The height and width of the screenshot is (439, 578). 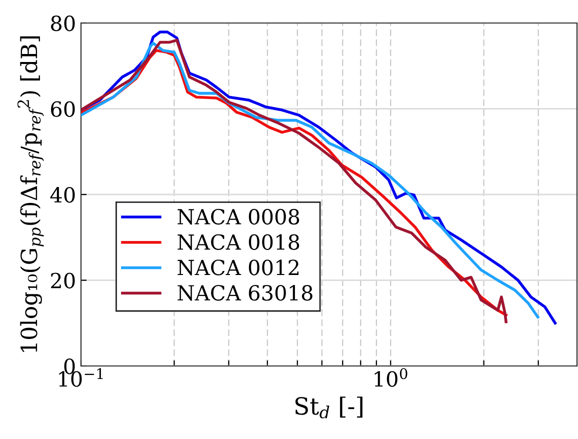 What do you see at coordinates (30, 194) in the screenshot?
I see `y-axis-title: 10log₁₀(G$_{pp}$(f)Δf$_{ref}$/p$_{ref}$$^{2}$) [dB]` at bounding box center [30, 194].